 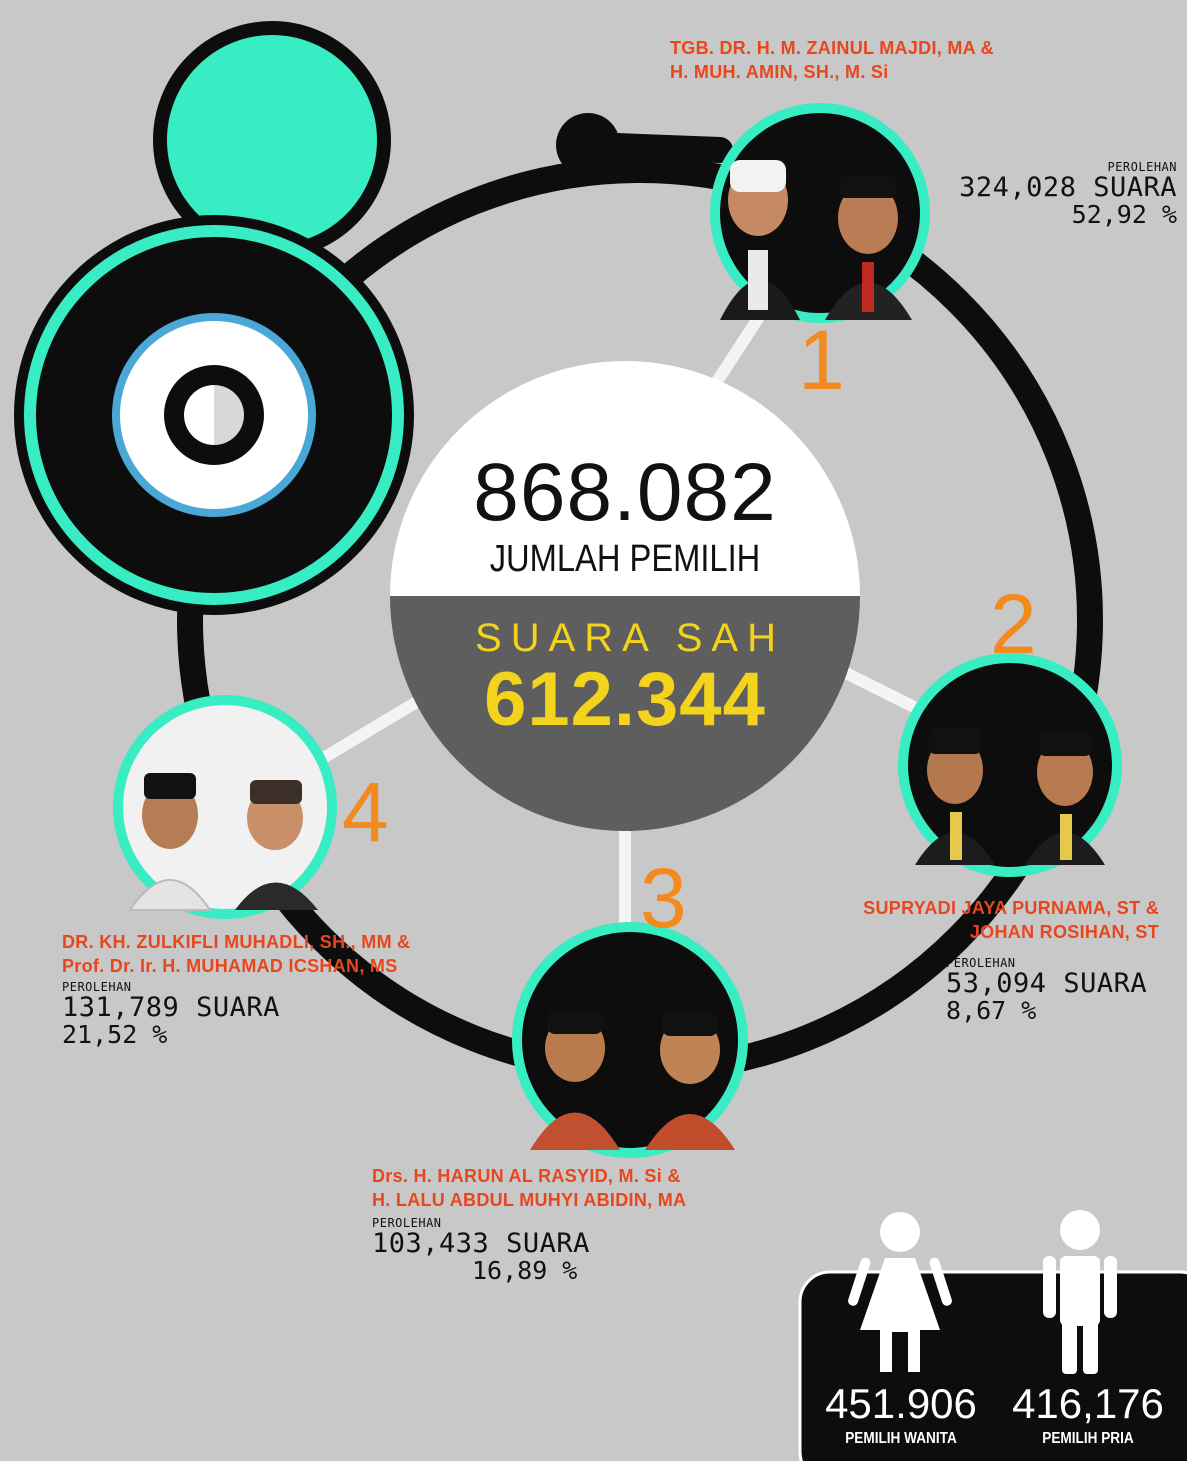 I want to click on votes-value: 324,028, so click(x=1018, y=187).